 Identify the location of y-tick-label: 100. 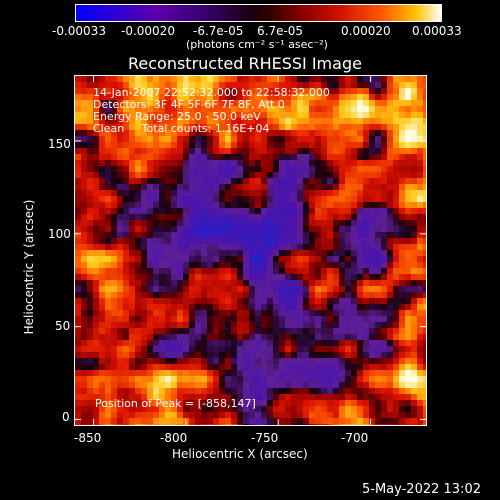
(59, 234).